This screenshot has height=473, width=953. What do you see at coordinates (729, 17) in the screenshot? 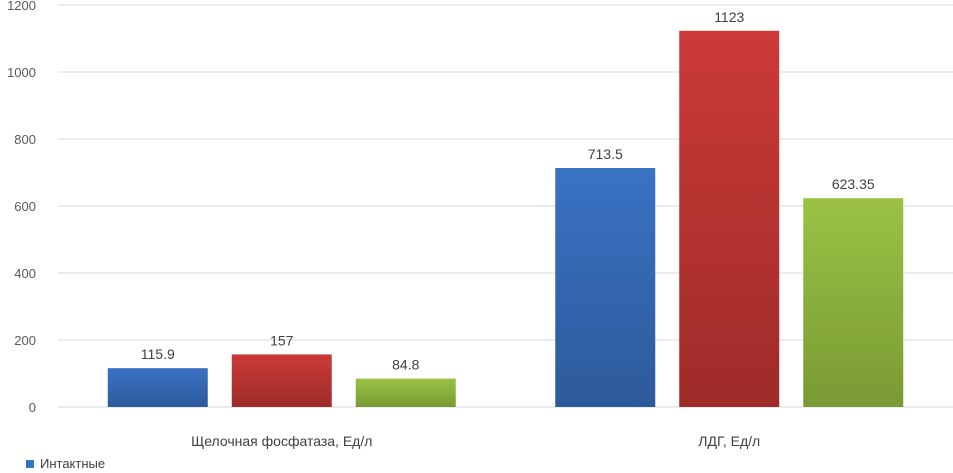
I see `data-label: 1123` at bounding box center [729, 17].